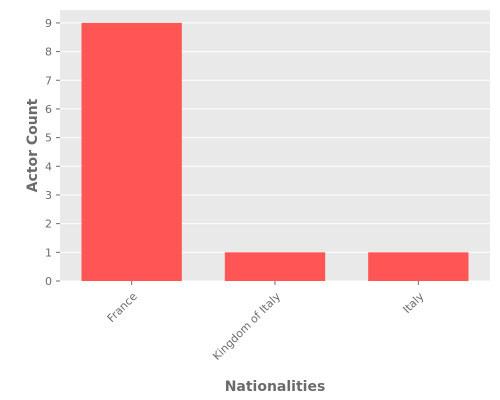 The width and height of the screenshot is (500, 400). Describe the element at coordinates (246, 326) in the screenshot. I see `x-tick-label: Kingdom of Italy` at that location.